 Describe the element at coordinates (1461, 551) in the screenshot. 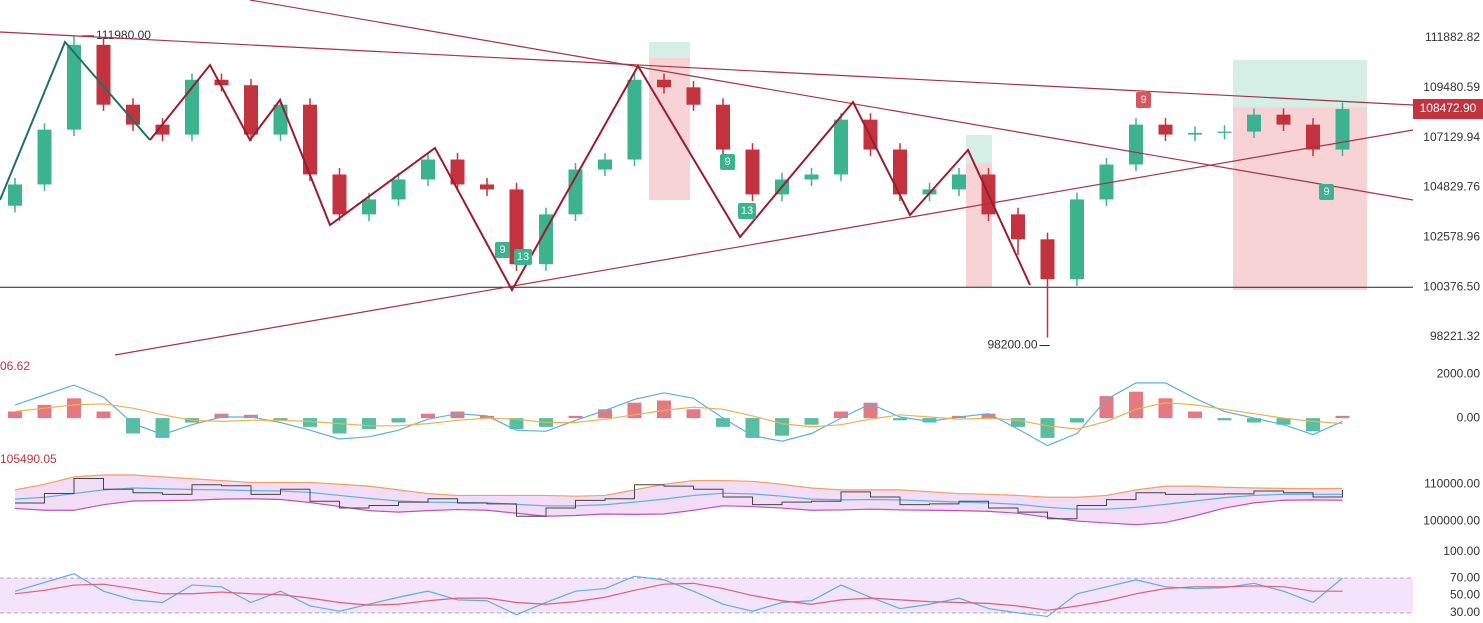

I see `y-tick-label: 100.00` at that location.